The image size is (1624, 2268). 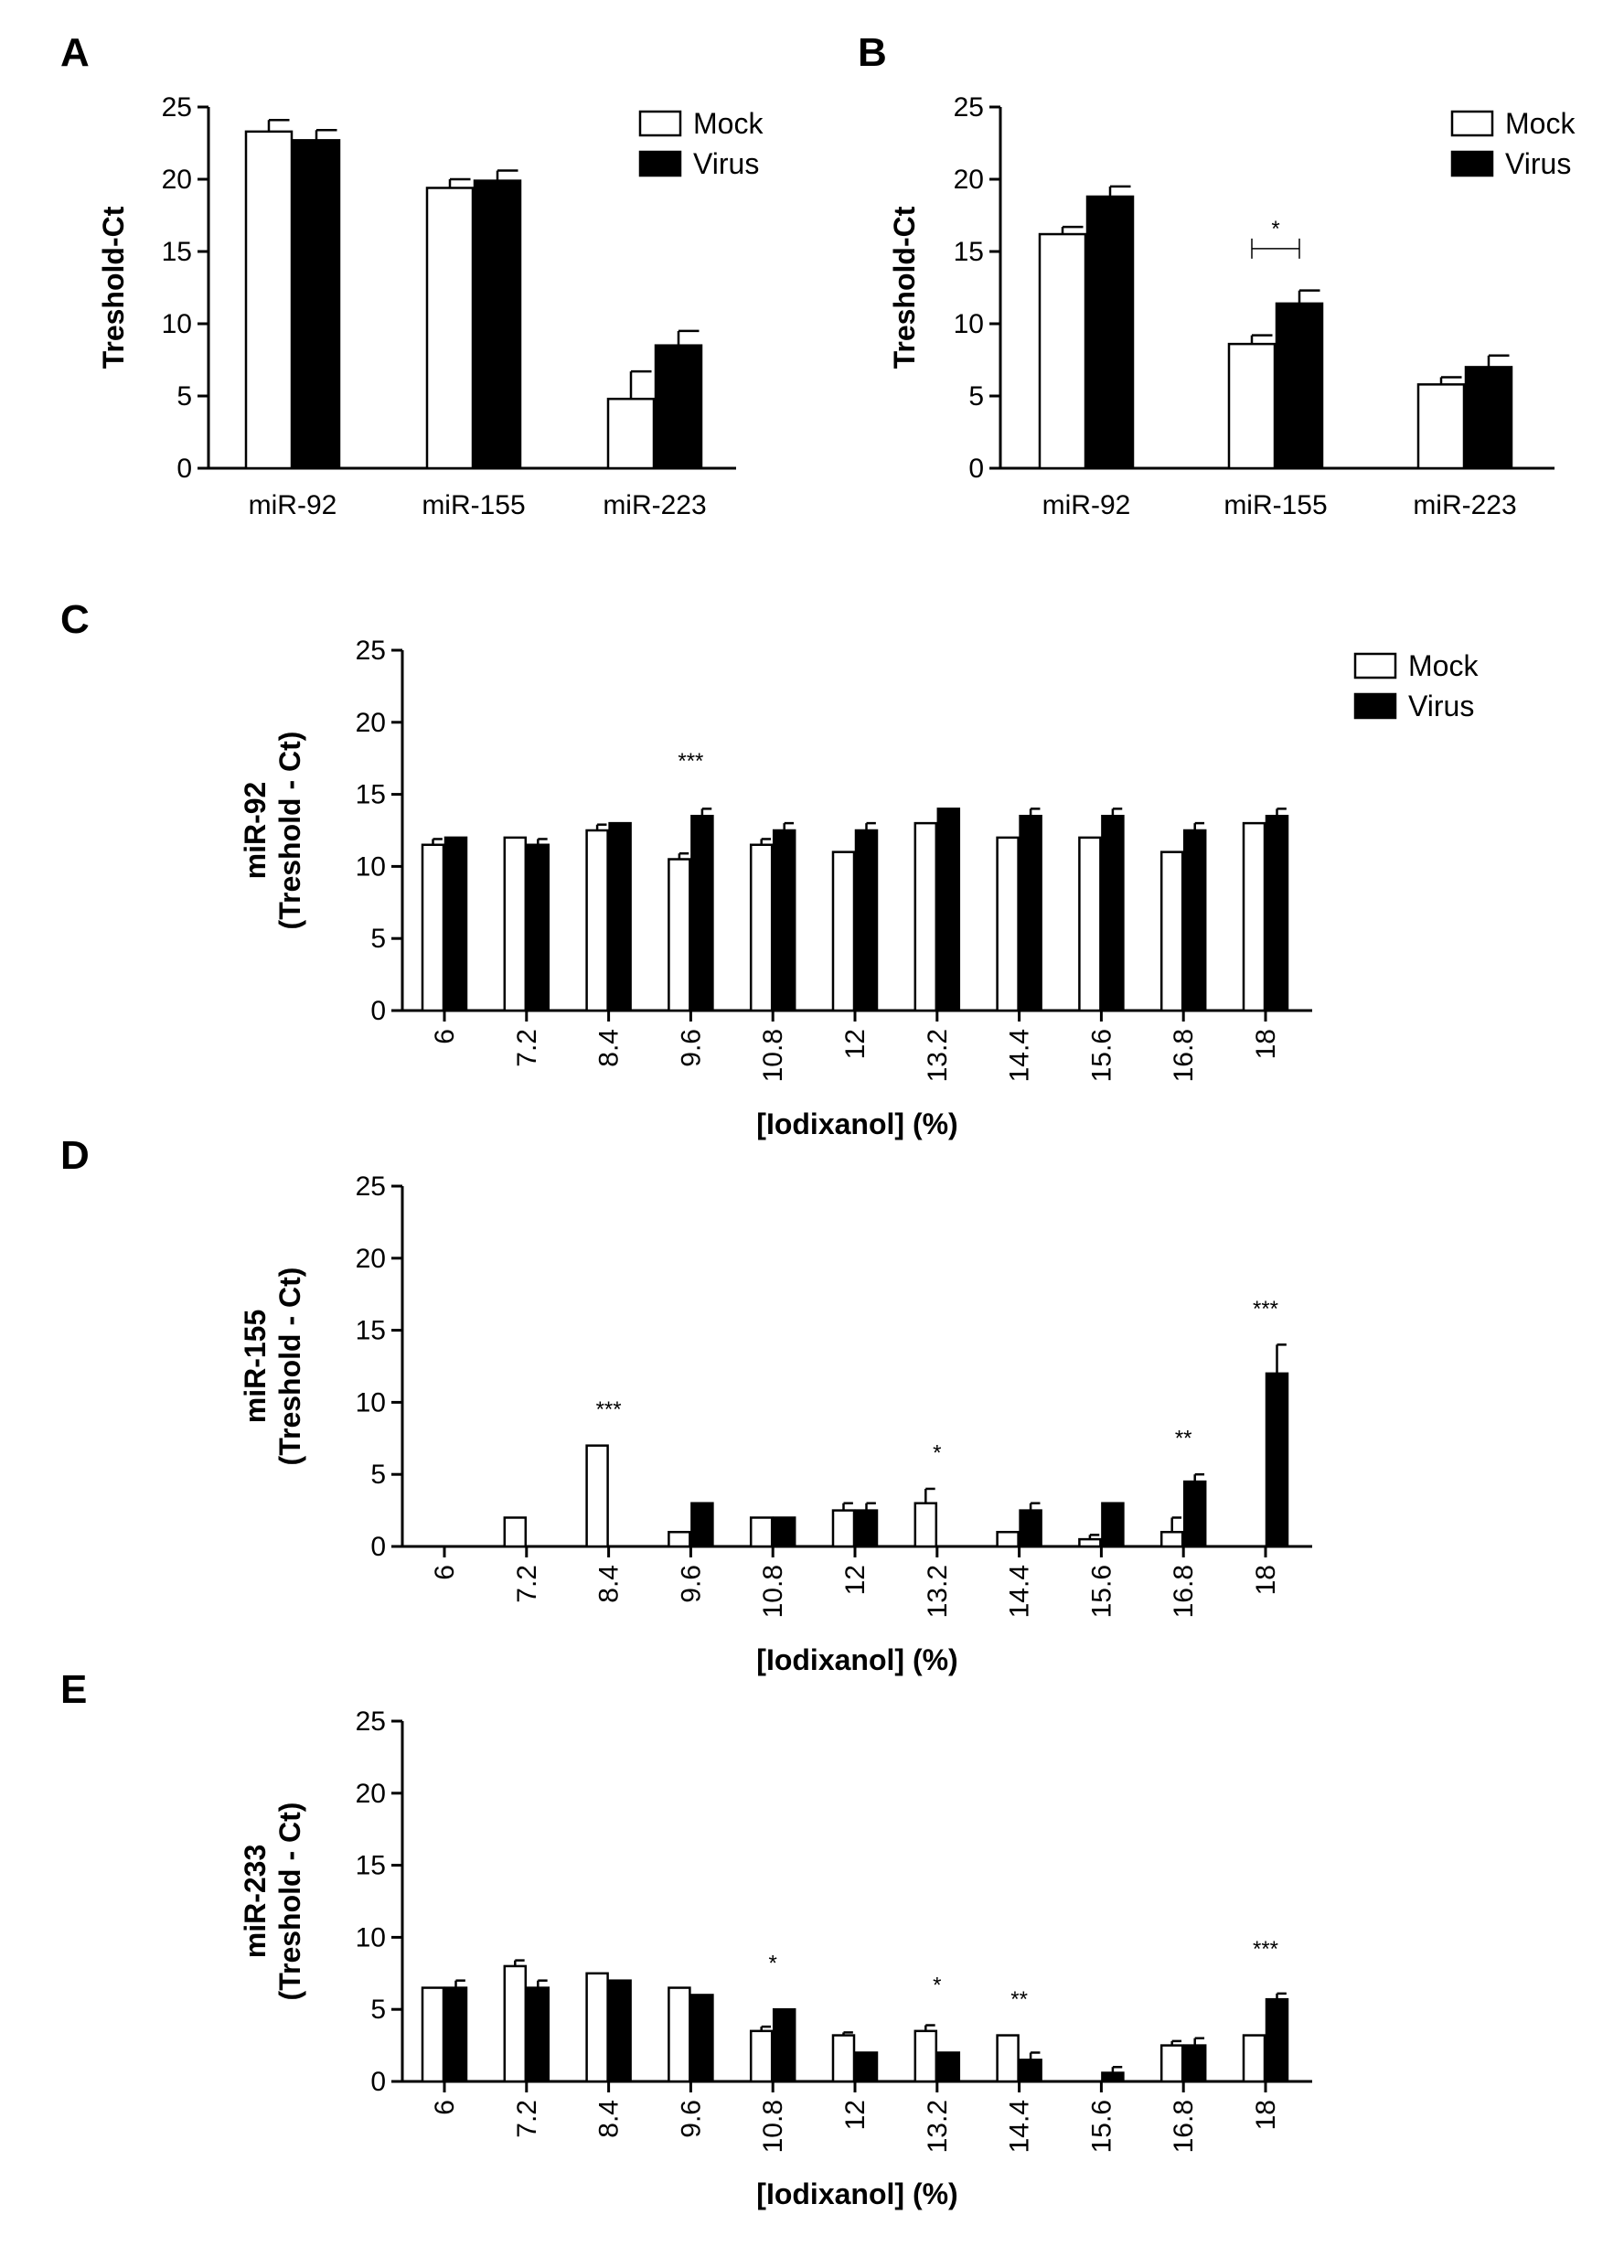 I want to click on panel-letter: D, so click(x=75, y=1155).